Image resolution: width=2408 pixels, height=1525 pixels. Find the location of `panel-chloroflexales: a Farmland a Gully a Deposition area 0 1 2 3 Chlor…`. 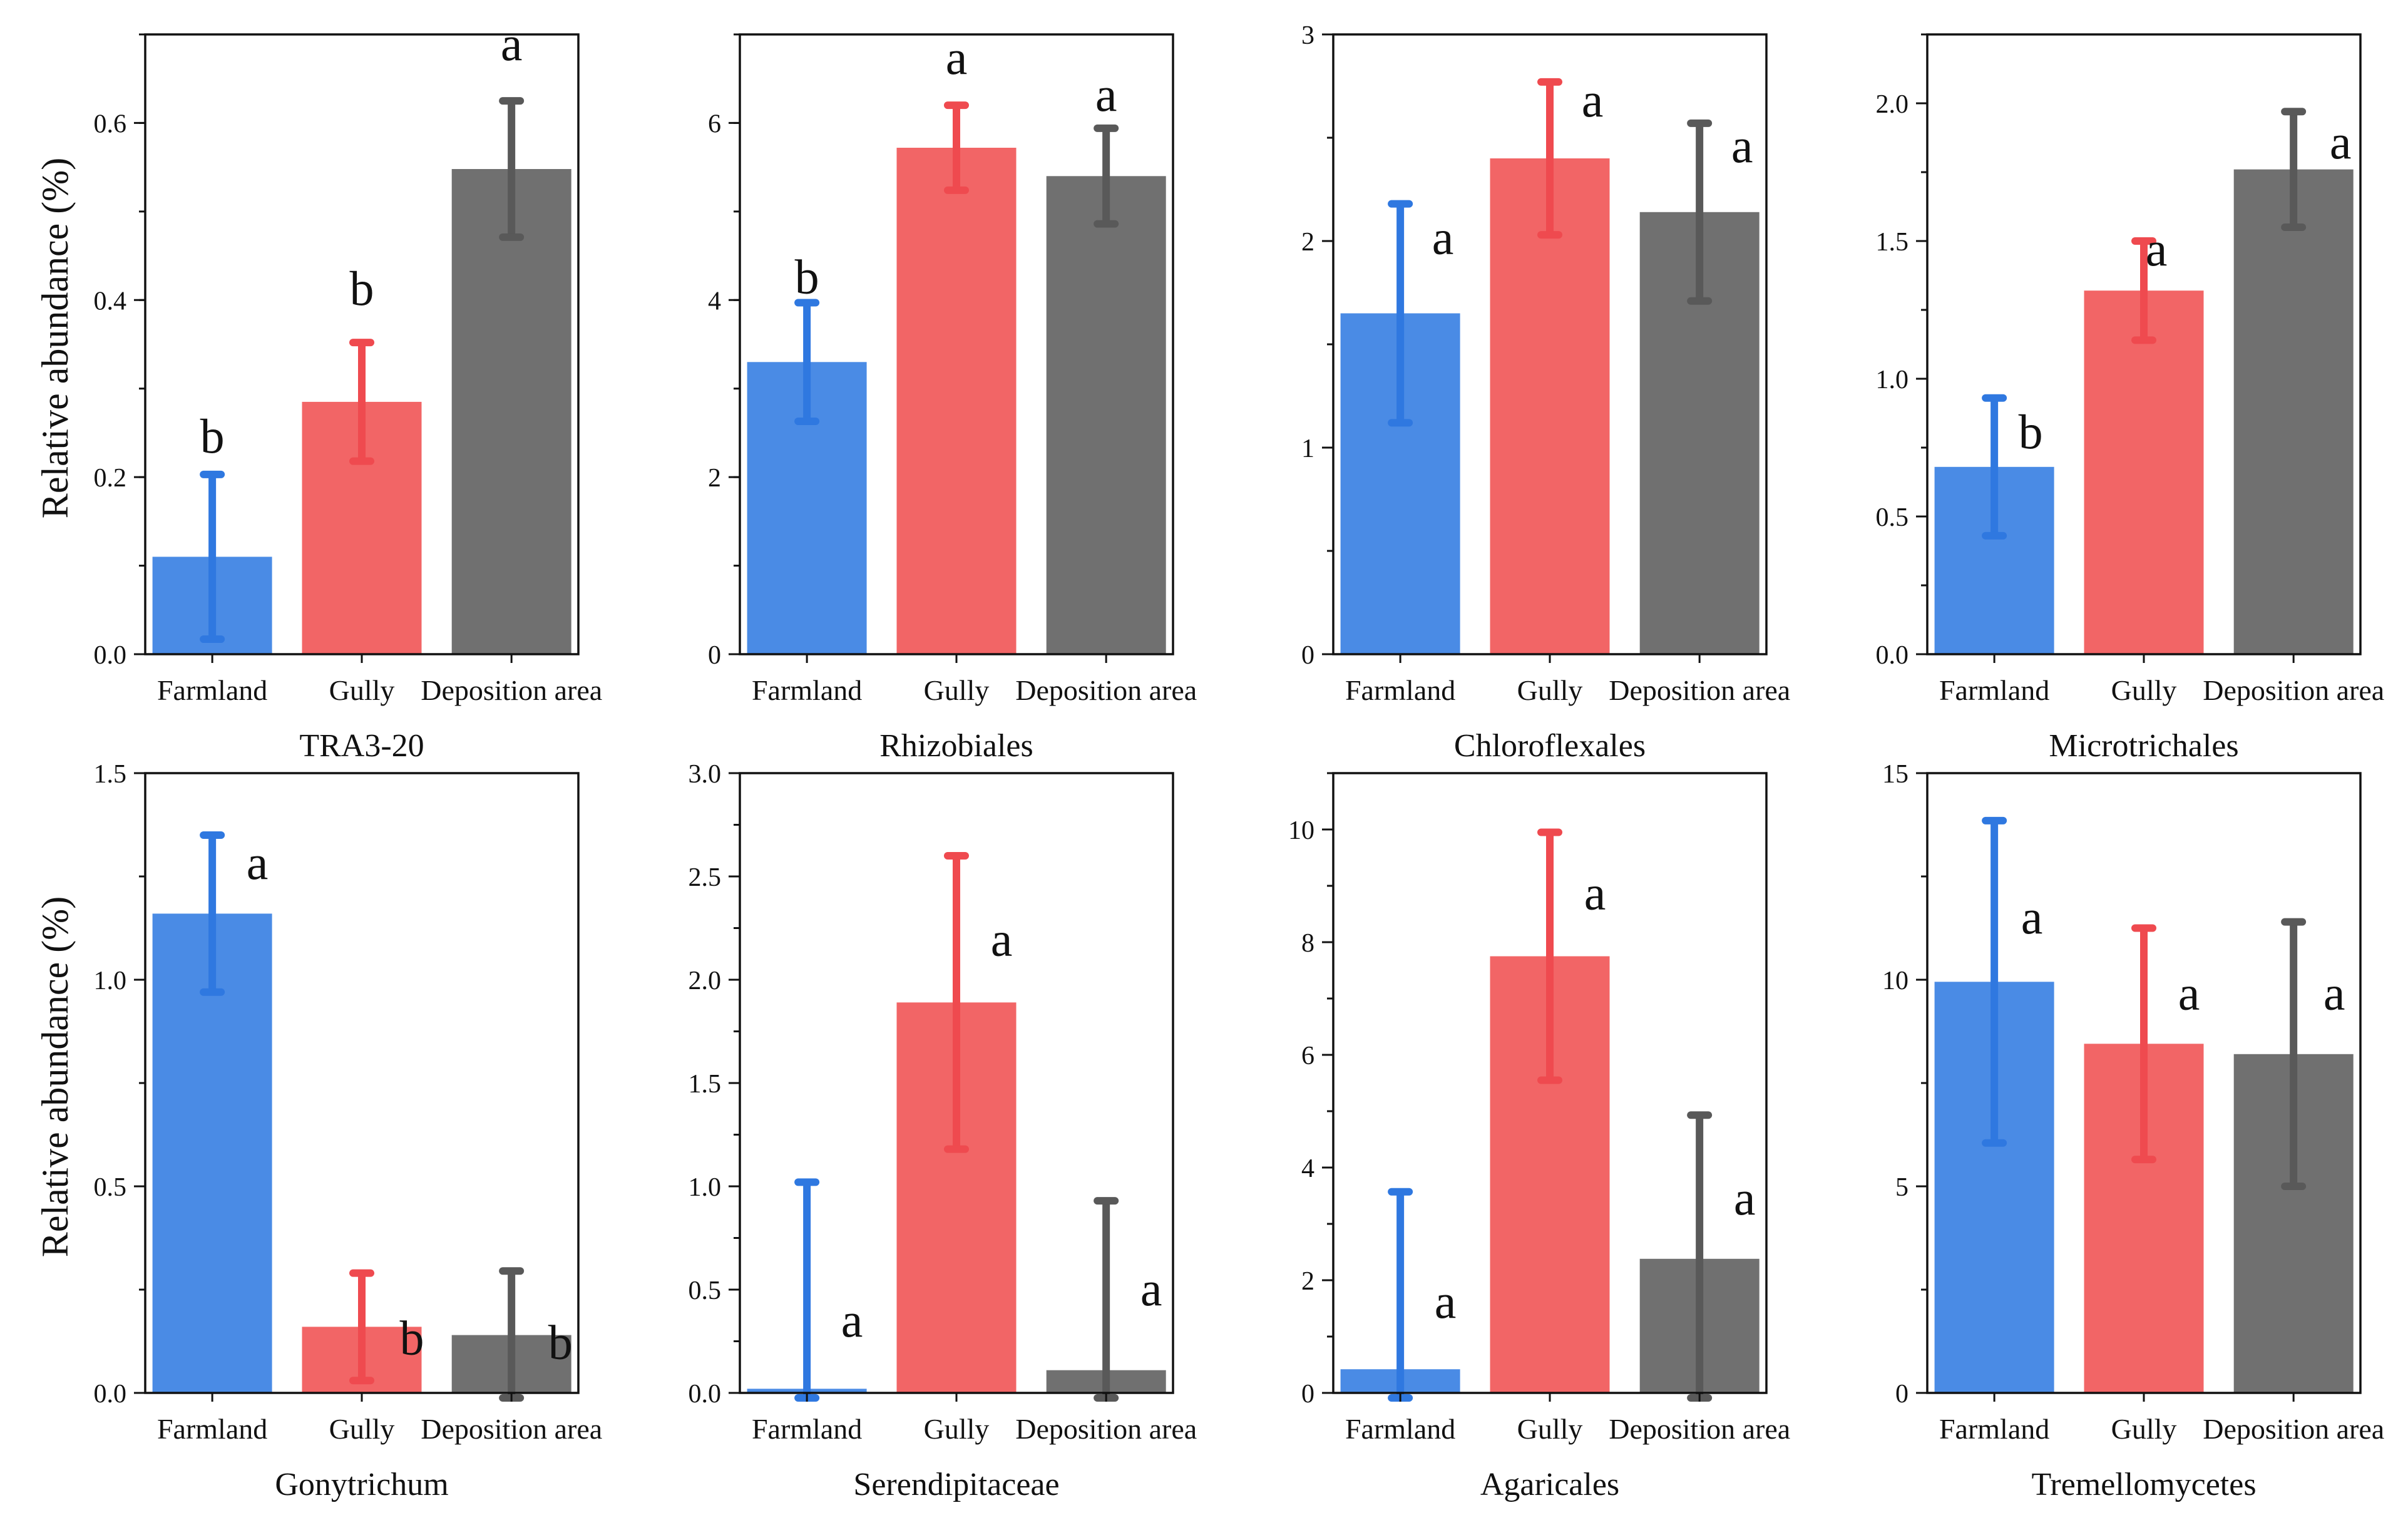

panel-chloroflexales: a Farmland a Gully a Deposition area 0 1 2 3 Chlor… is located at coordinates (1545, 392).